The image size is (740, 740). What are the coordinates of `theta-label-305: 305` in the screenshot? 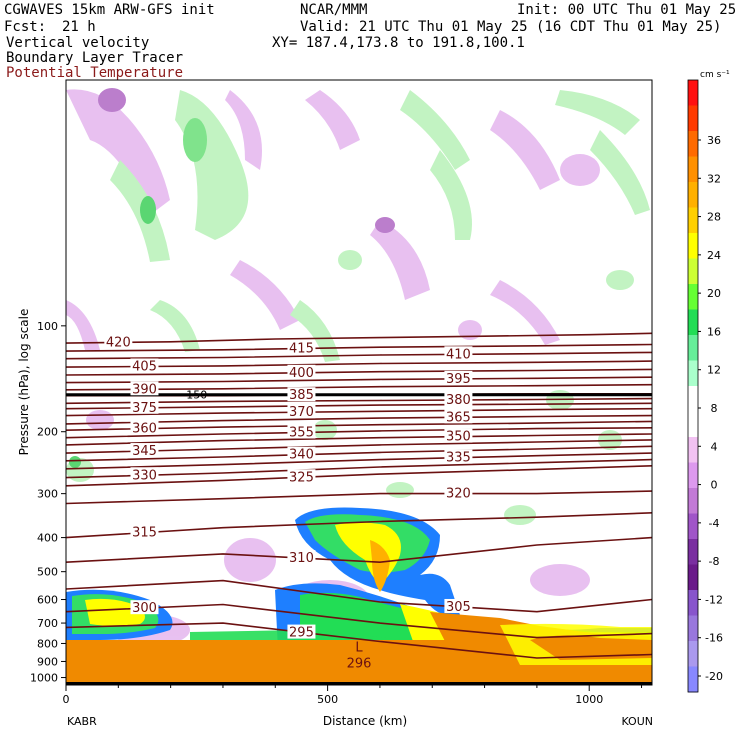 It's located at (458, 607).